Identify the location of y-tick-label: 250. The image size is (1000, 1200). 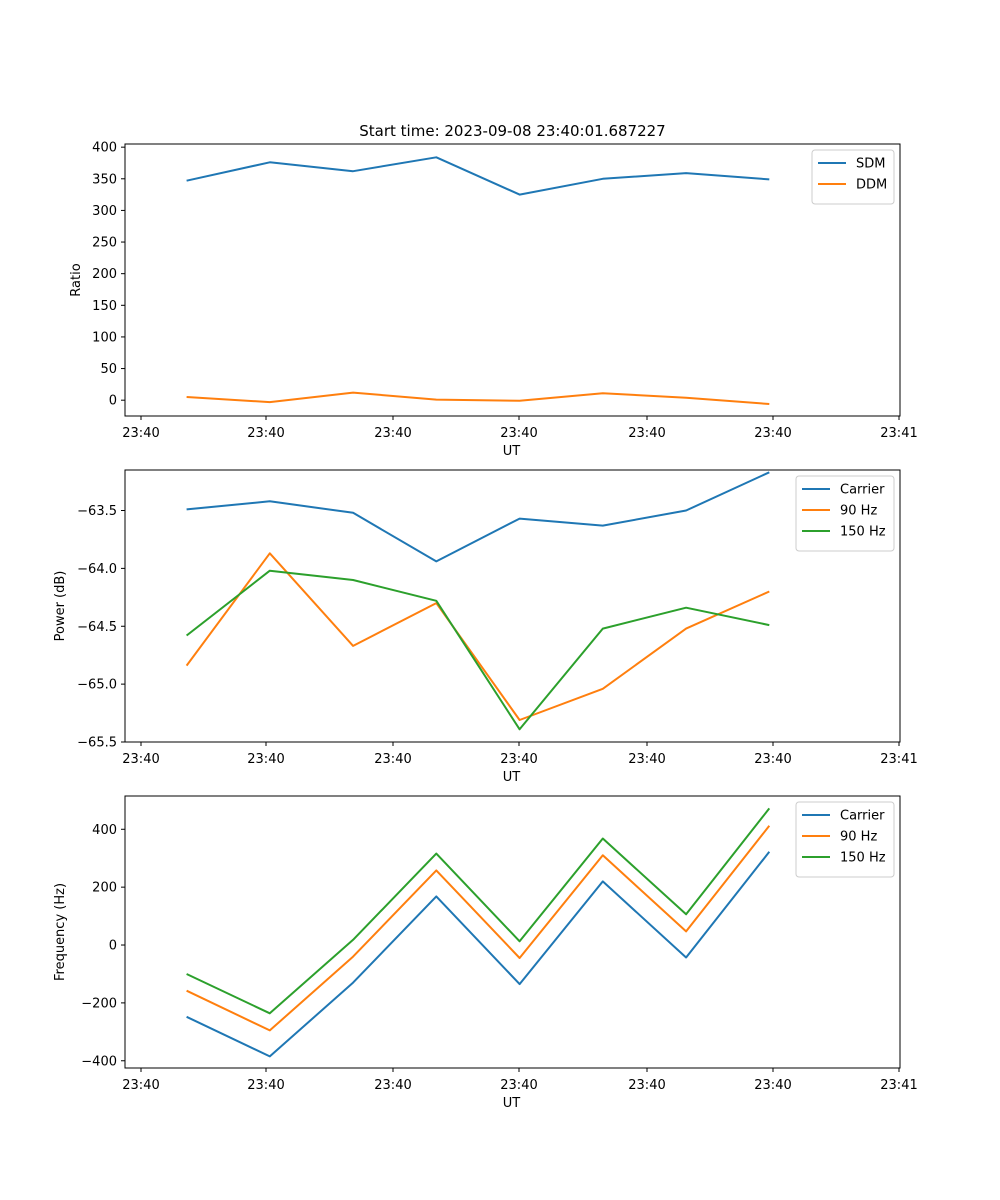
(104, 243).